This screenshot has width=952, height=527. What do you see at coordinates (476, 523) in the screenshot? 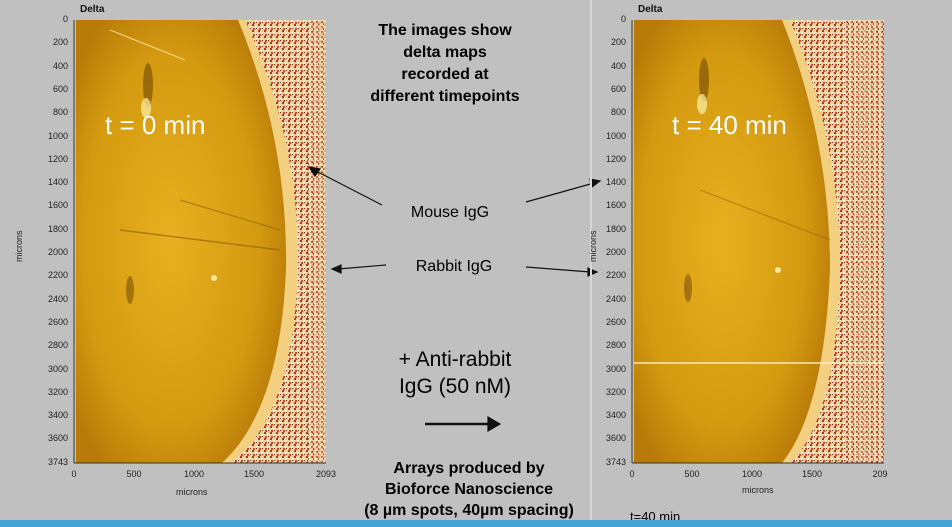
I see `accent-bar` at bounding box center [476, 523].